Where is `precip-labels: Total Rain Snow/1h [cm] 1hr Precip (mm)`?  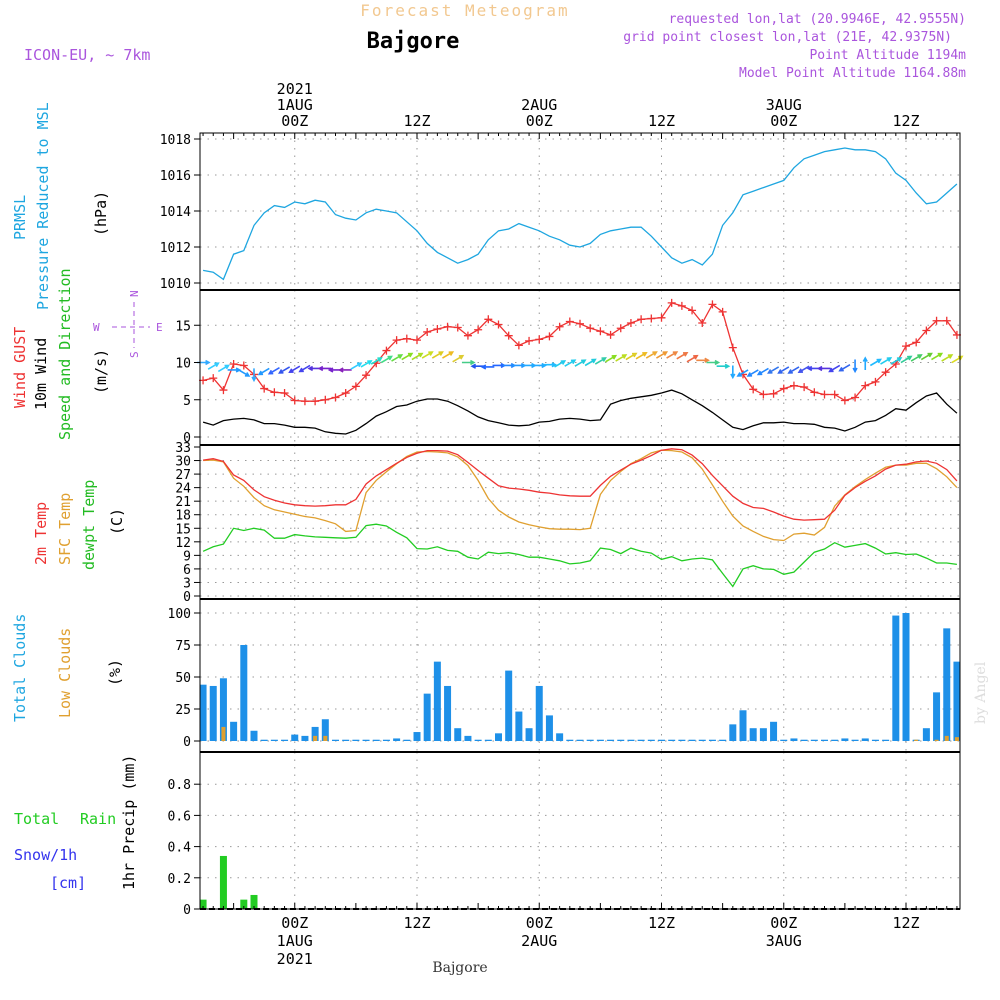 precip-labels: Total Rain Snow/1h [cm] 1hr Precip (mm) is located at coordinates (76, 823).